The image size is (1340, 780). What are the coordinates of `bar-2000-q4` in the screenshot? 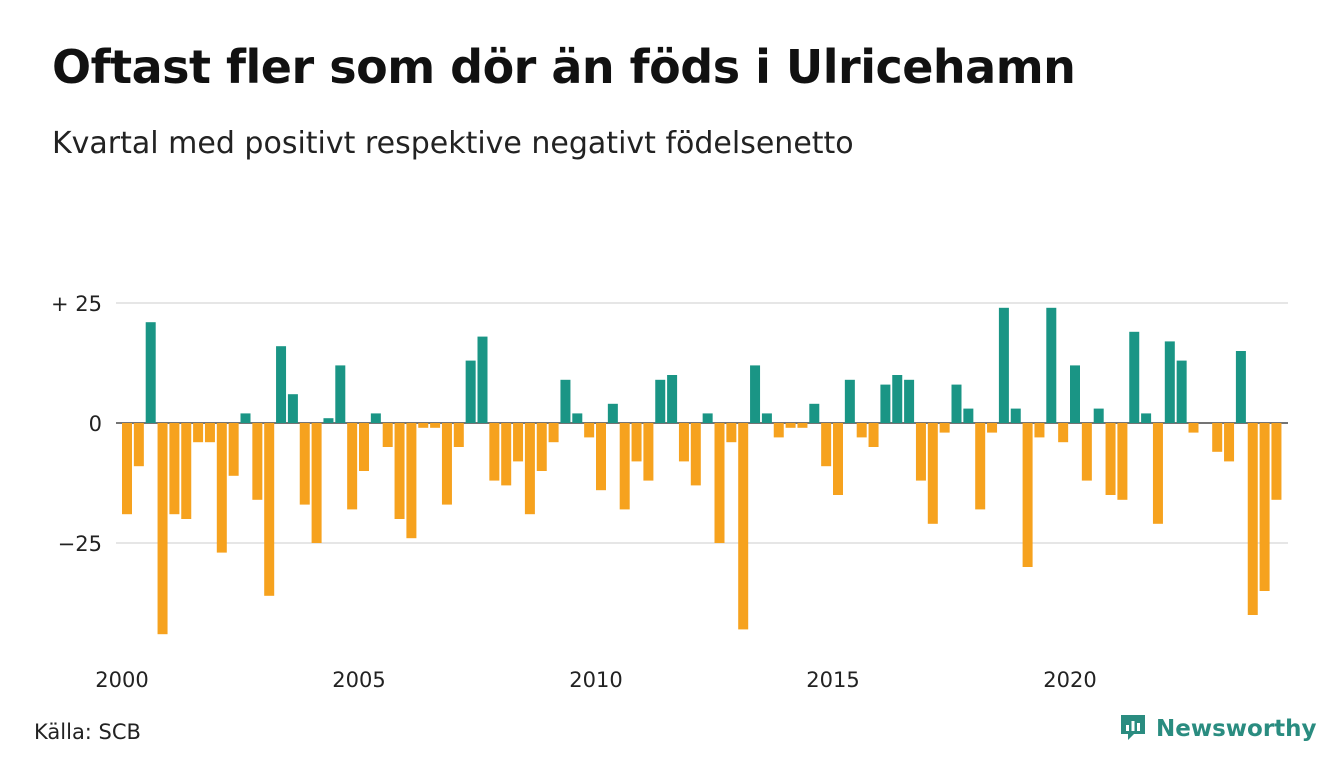 It's located at (162, 529).